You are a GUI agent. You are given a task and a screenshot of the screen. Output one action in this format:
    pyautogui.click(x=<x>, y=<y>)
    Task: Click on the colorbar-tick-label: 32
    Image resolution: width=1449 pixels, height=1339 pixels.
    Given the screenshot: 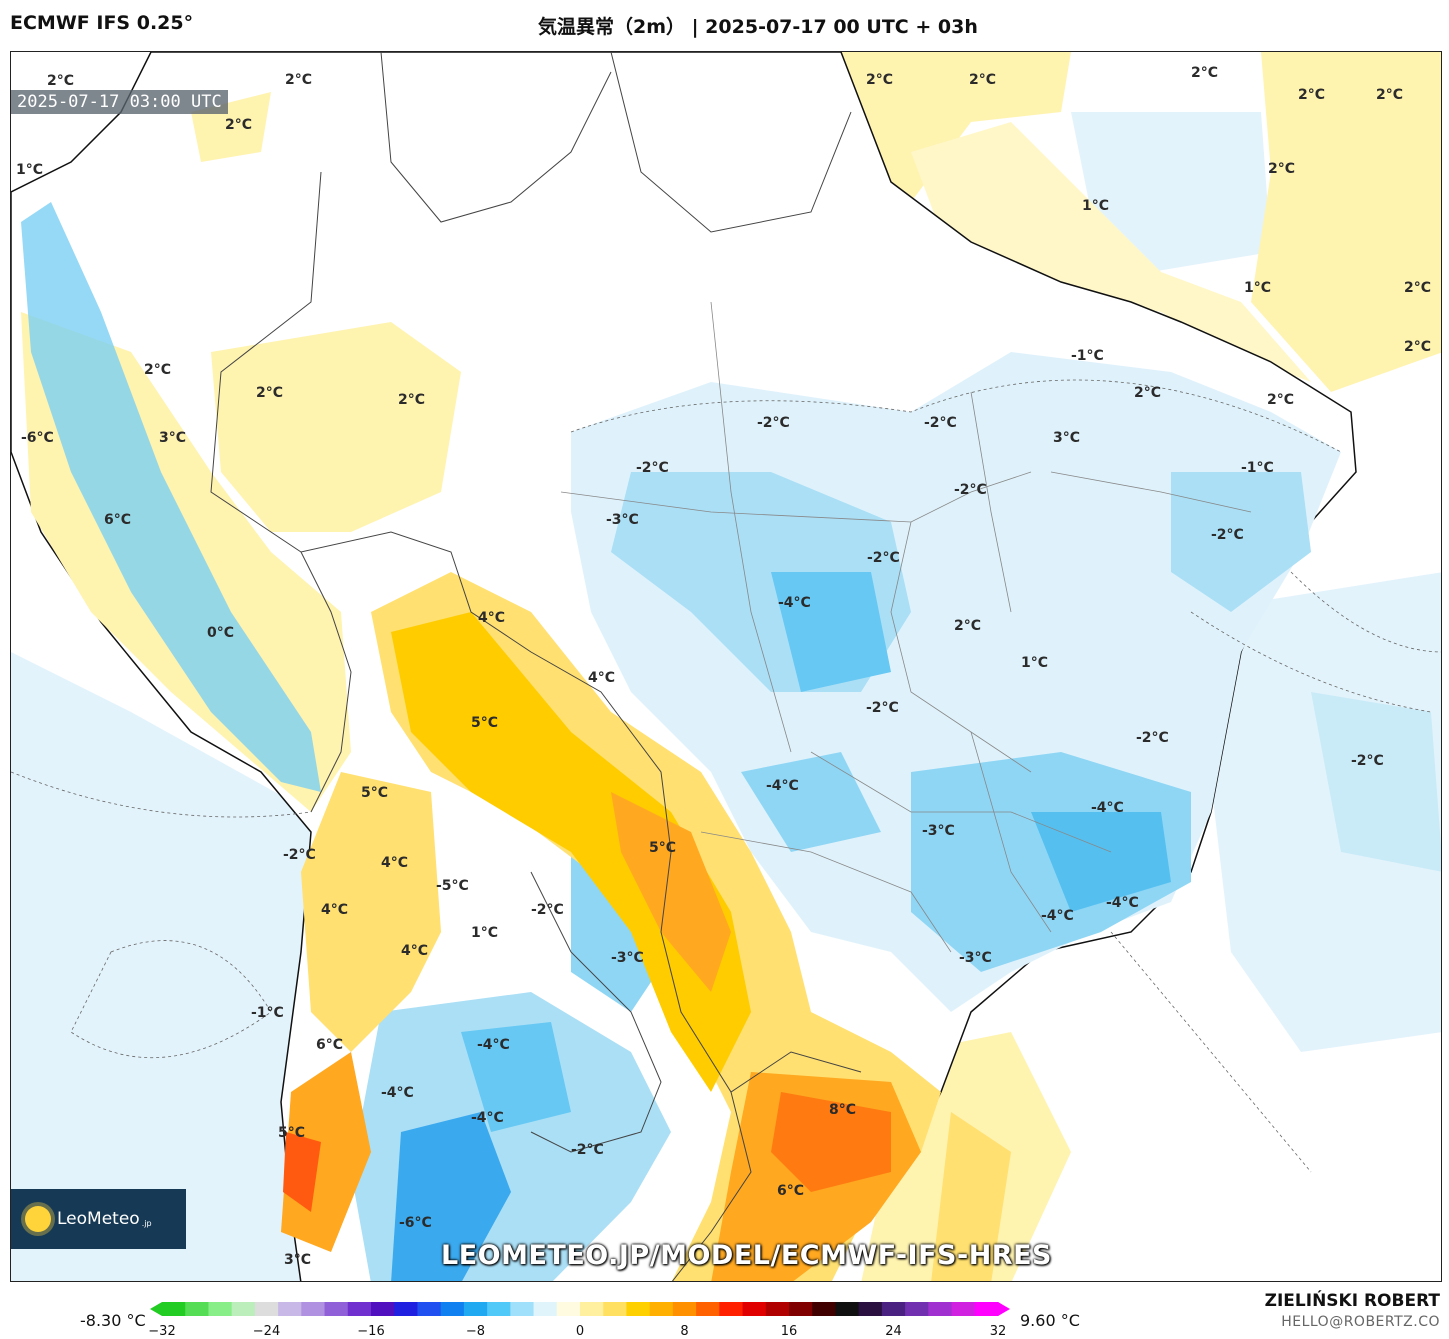 What is the action you would take?
    pyautogui.click(x=998, y=1331)
    